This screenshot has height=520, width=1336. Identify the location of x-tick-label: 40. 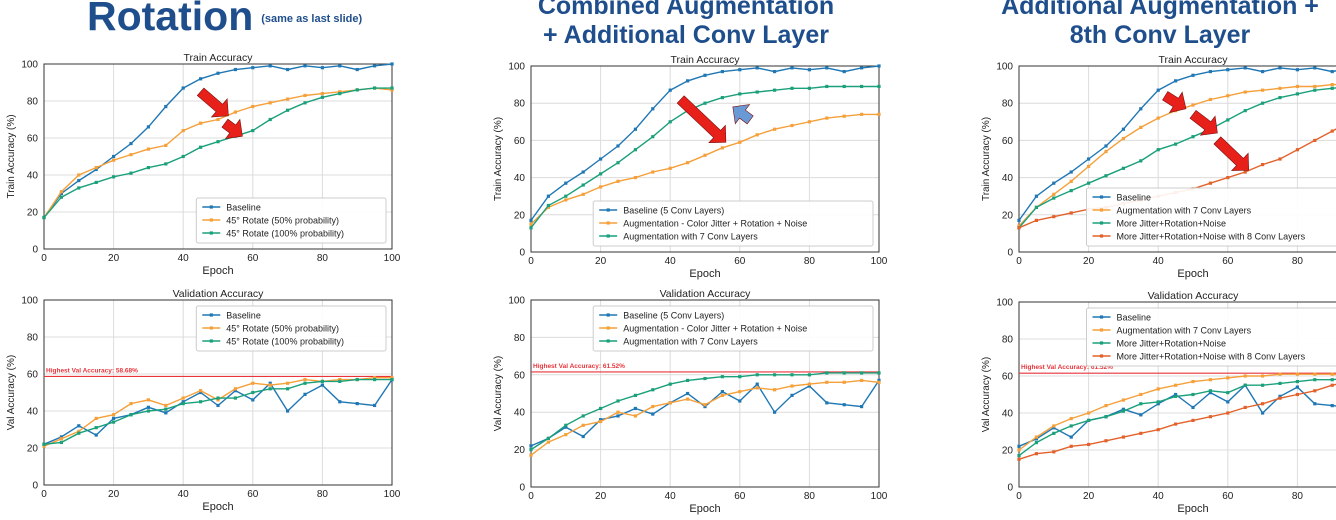
(1159, 496).